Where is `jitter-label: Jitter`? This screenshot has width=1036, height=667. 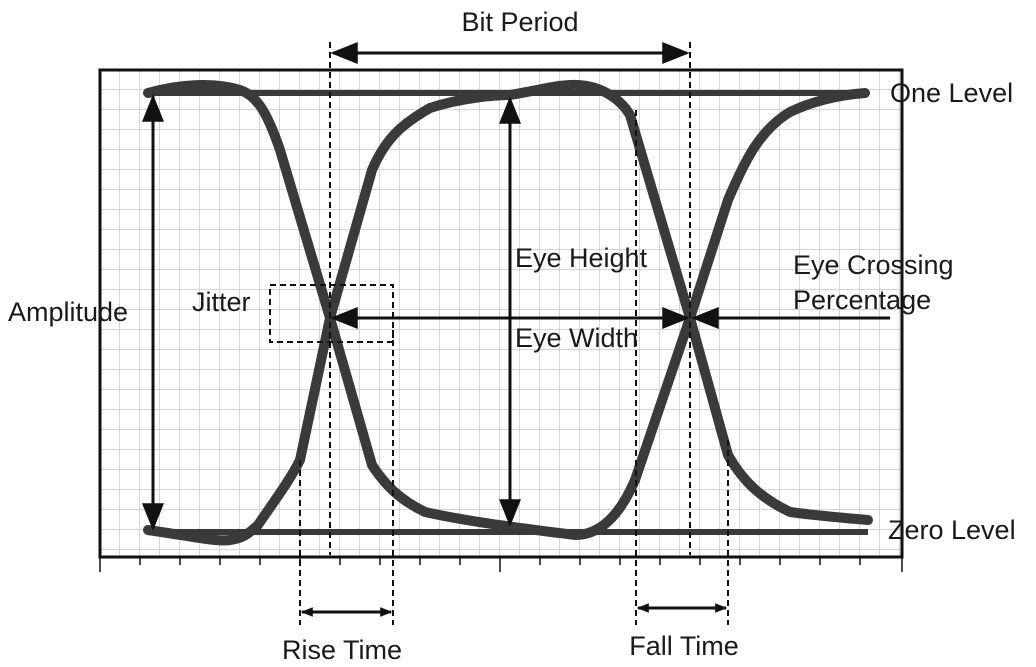
jitter-label: Jitter is located at coordinates (221, 302).